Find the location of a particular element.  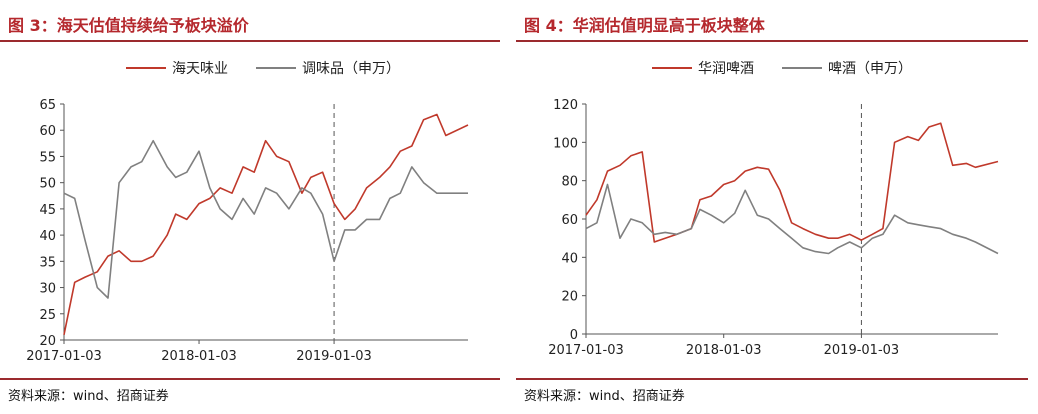

figure-4-top-rule is located at coordinates (772, 41).